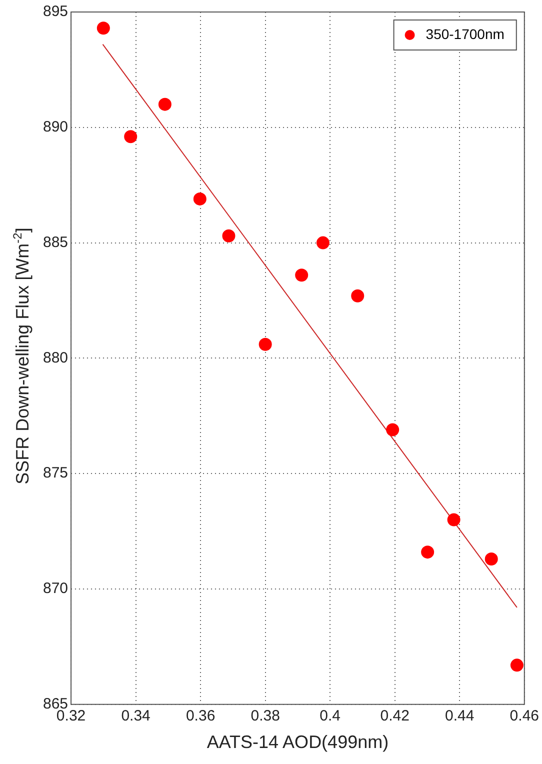  What do you see at coordinates (265, 716) in the screenshot?
I see `x-tick-label: 0.38` at bounding box center [265, 716].